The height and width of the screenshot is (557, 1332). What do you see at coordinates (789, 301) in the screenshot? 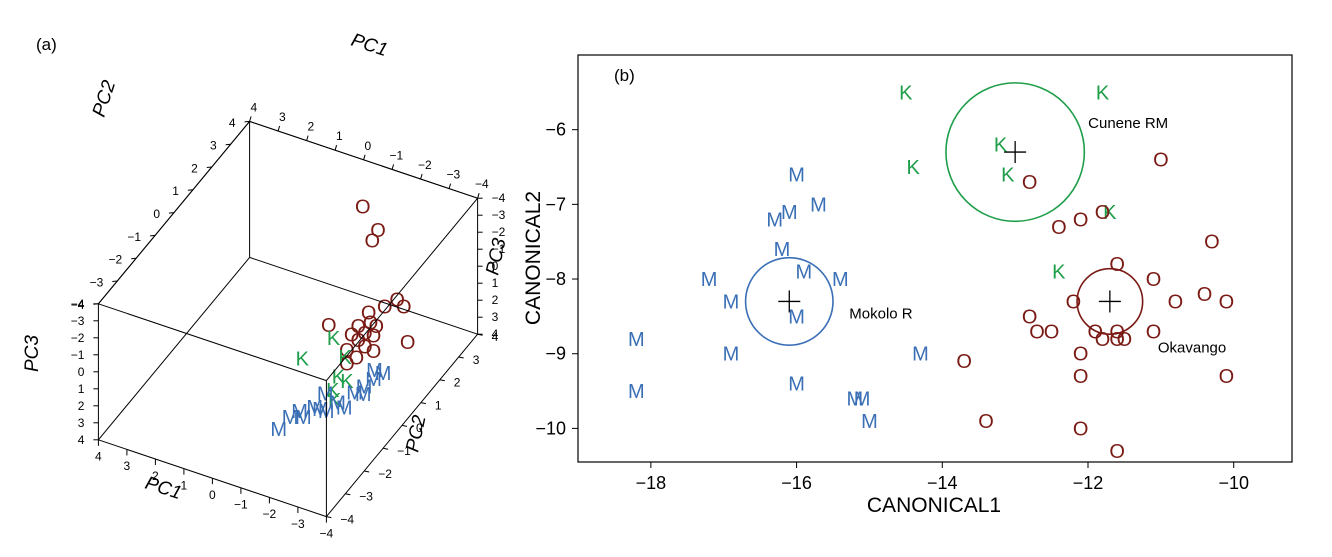
I see `centroid-circle-M` at bounding box center [789, 301].